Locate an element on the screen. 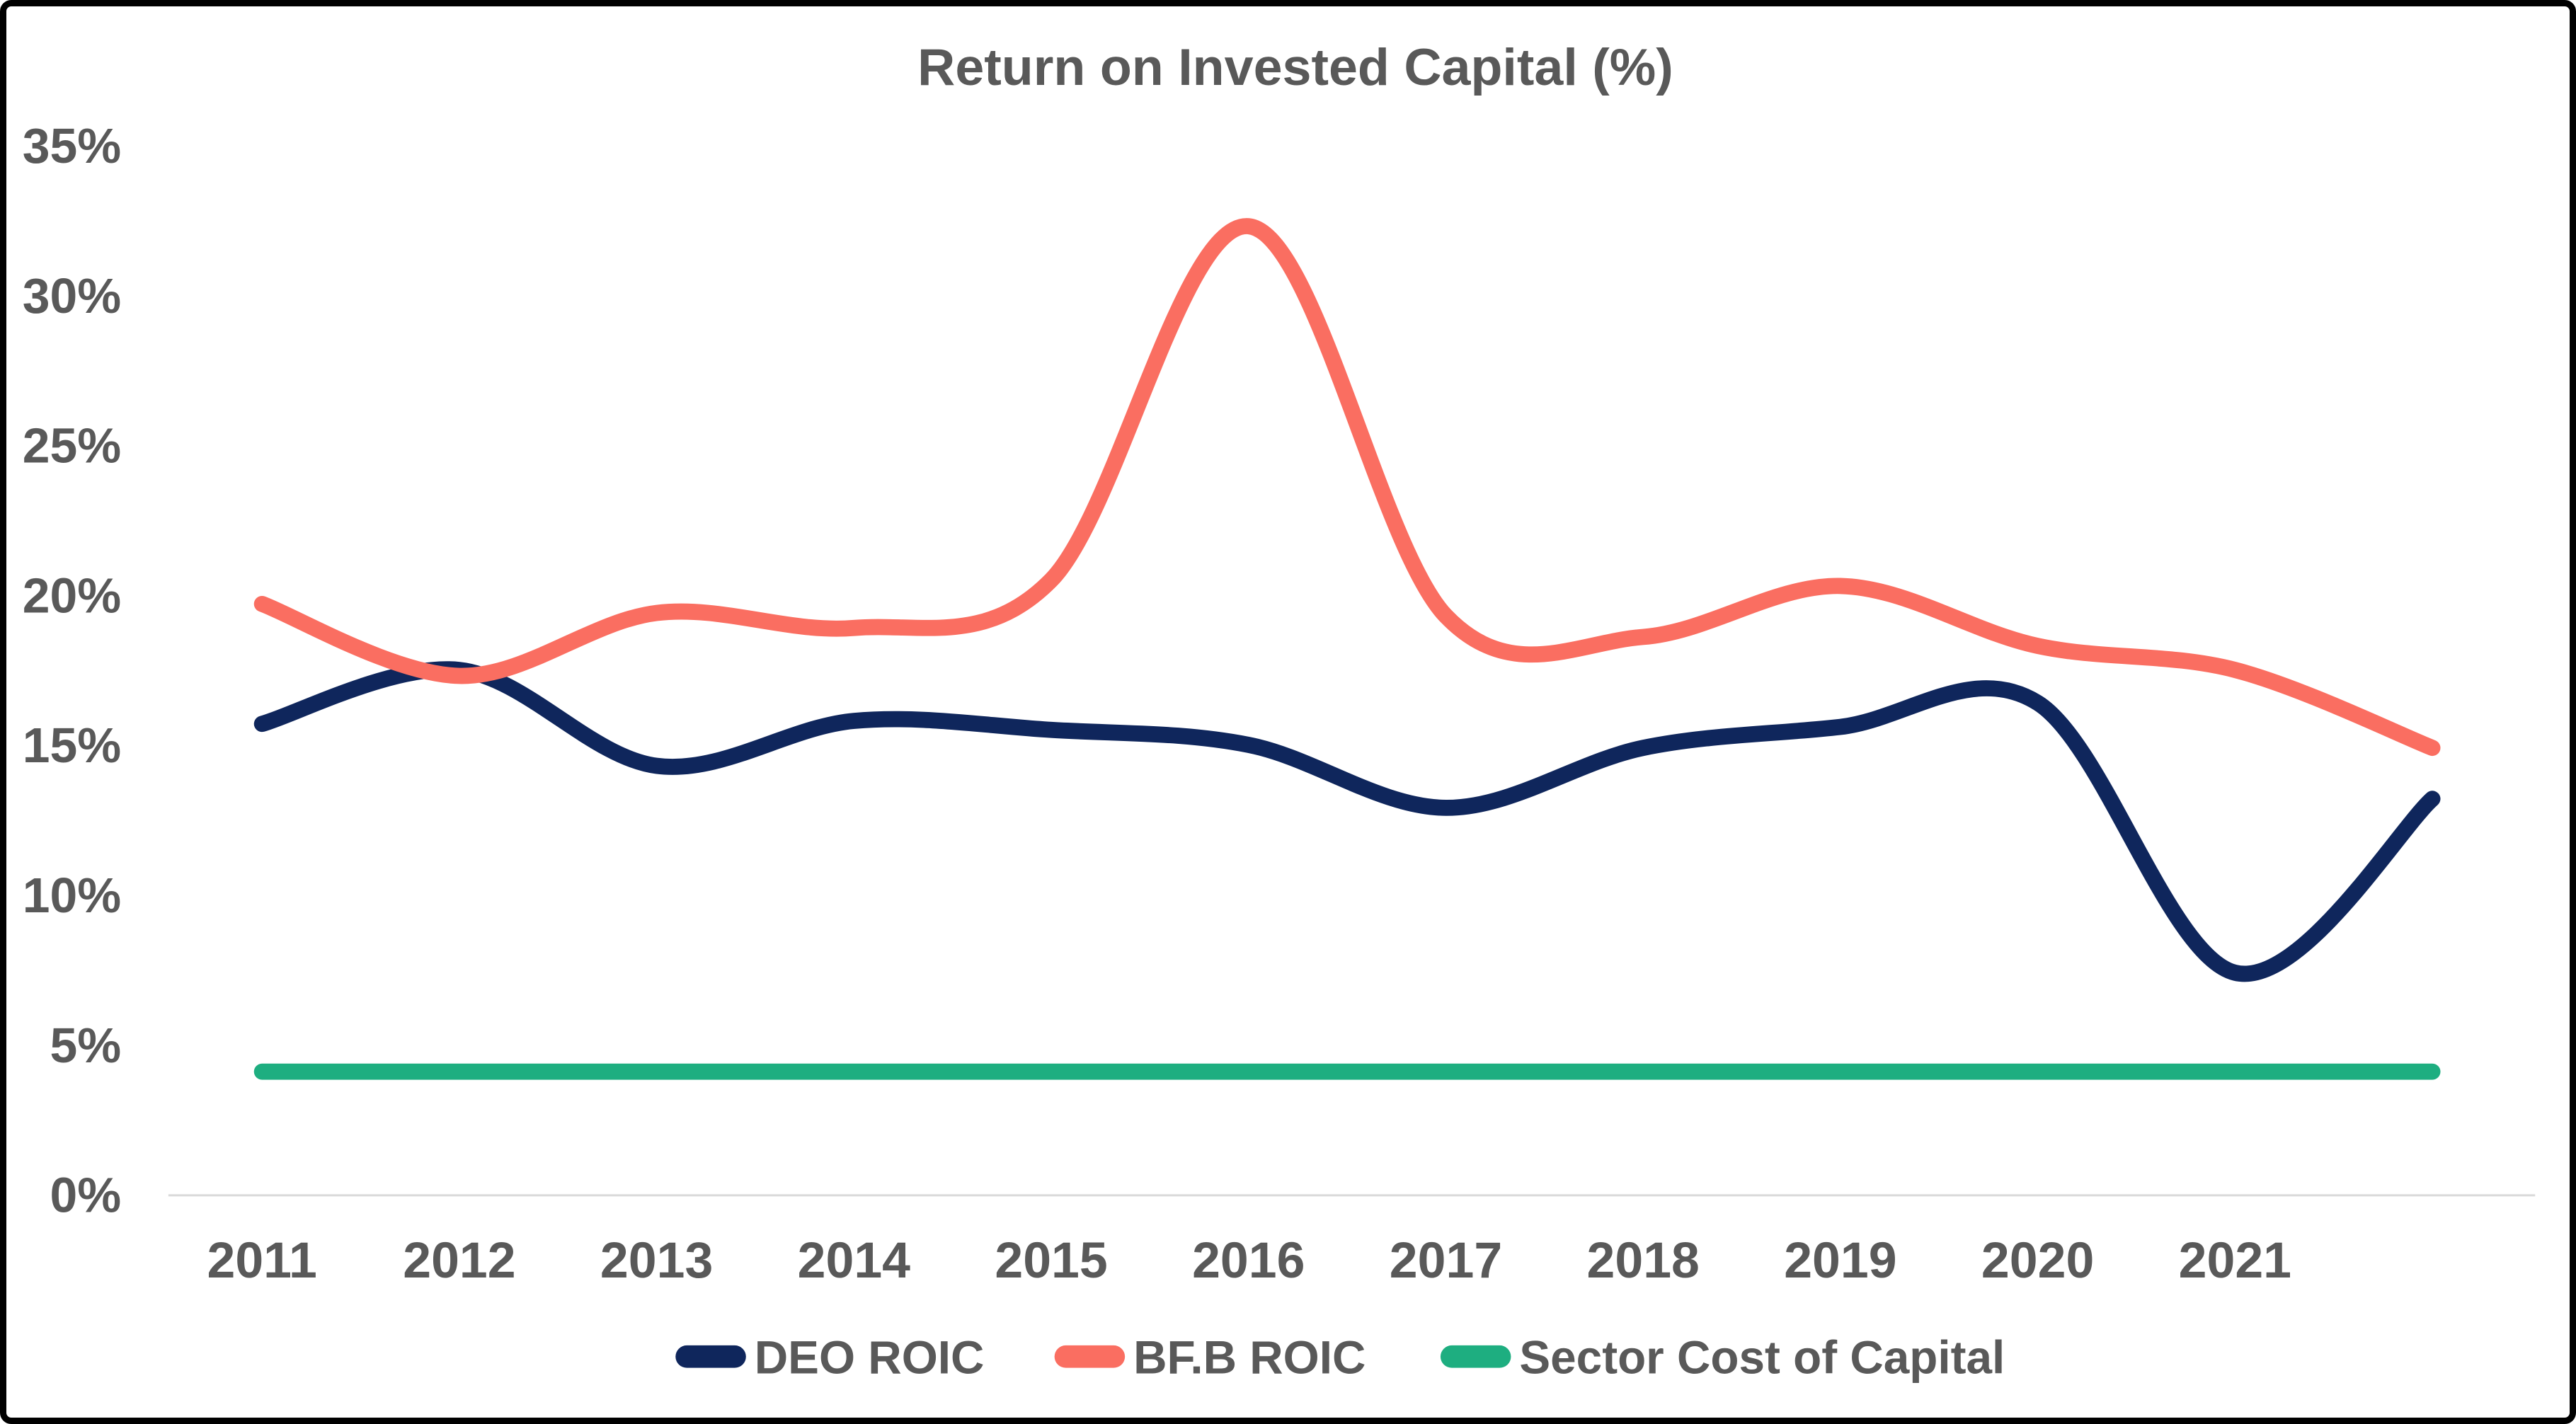 This screenshot has height=1424, width=2576. x-axis-tick-label: 2013 is located at coordinates (656, 1261).